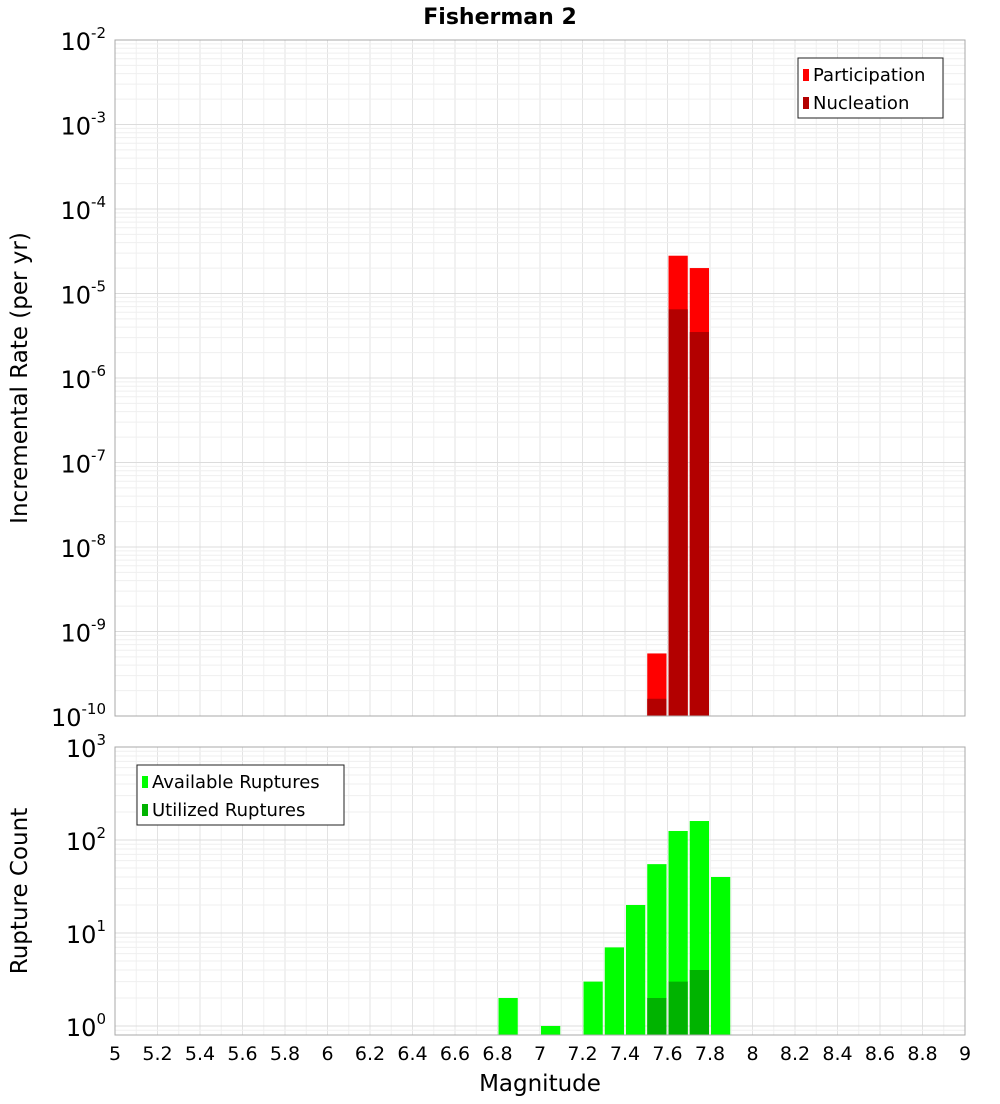  Describe the element at coordinates (86, 1026) in the screenshot. I see `y-tick-label: 10⁰` at that location.